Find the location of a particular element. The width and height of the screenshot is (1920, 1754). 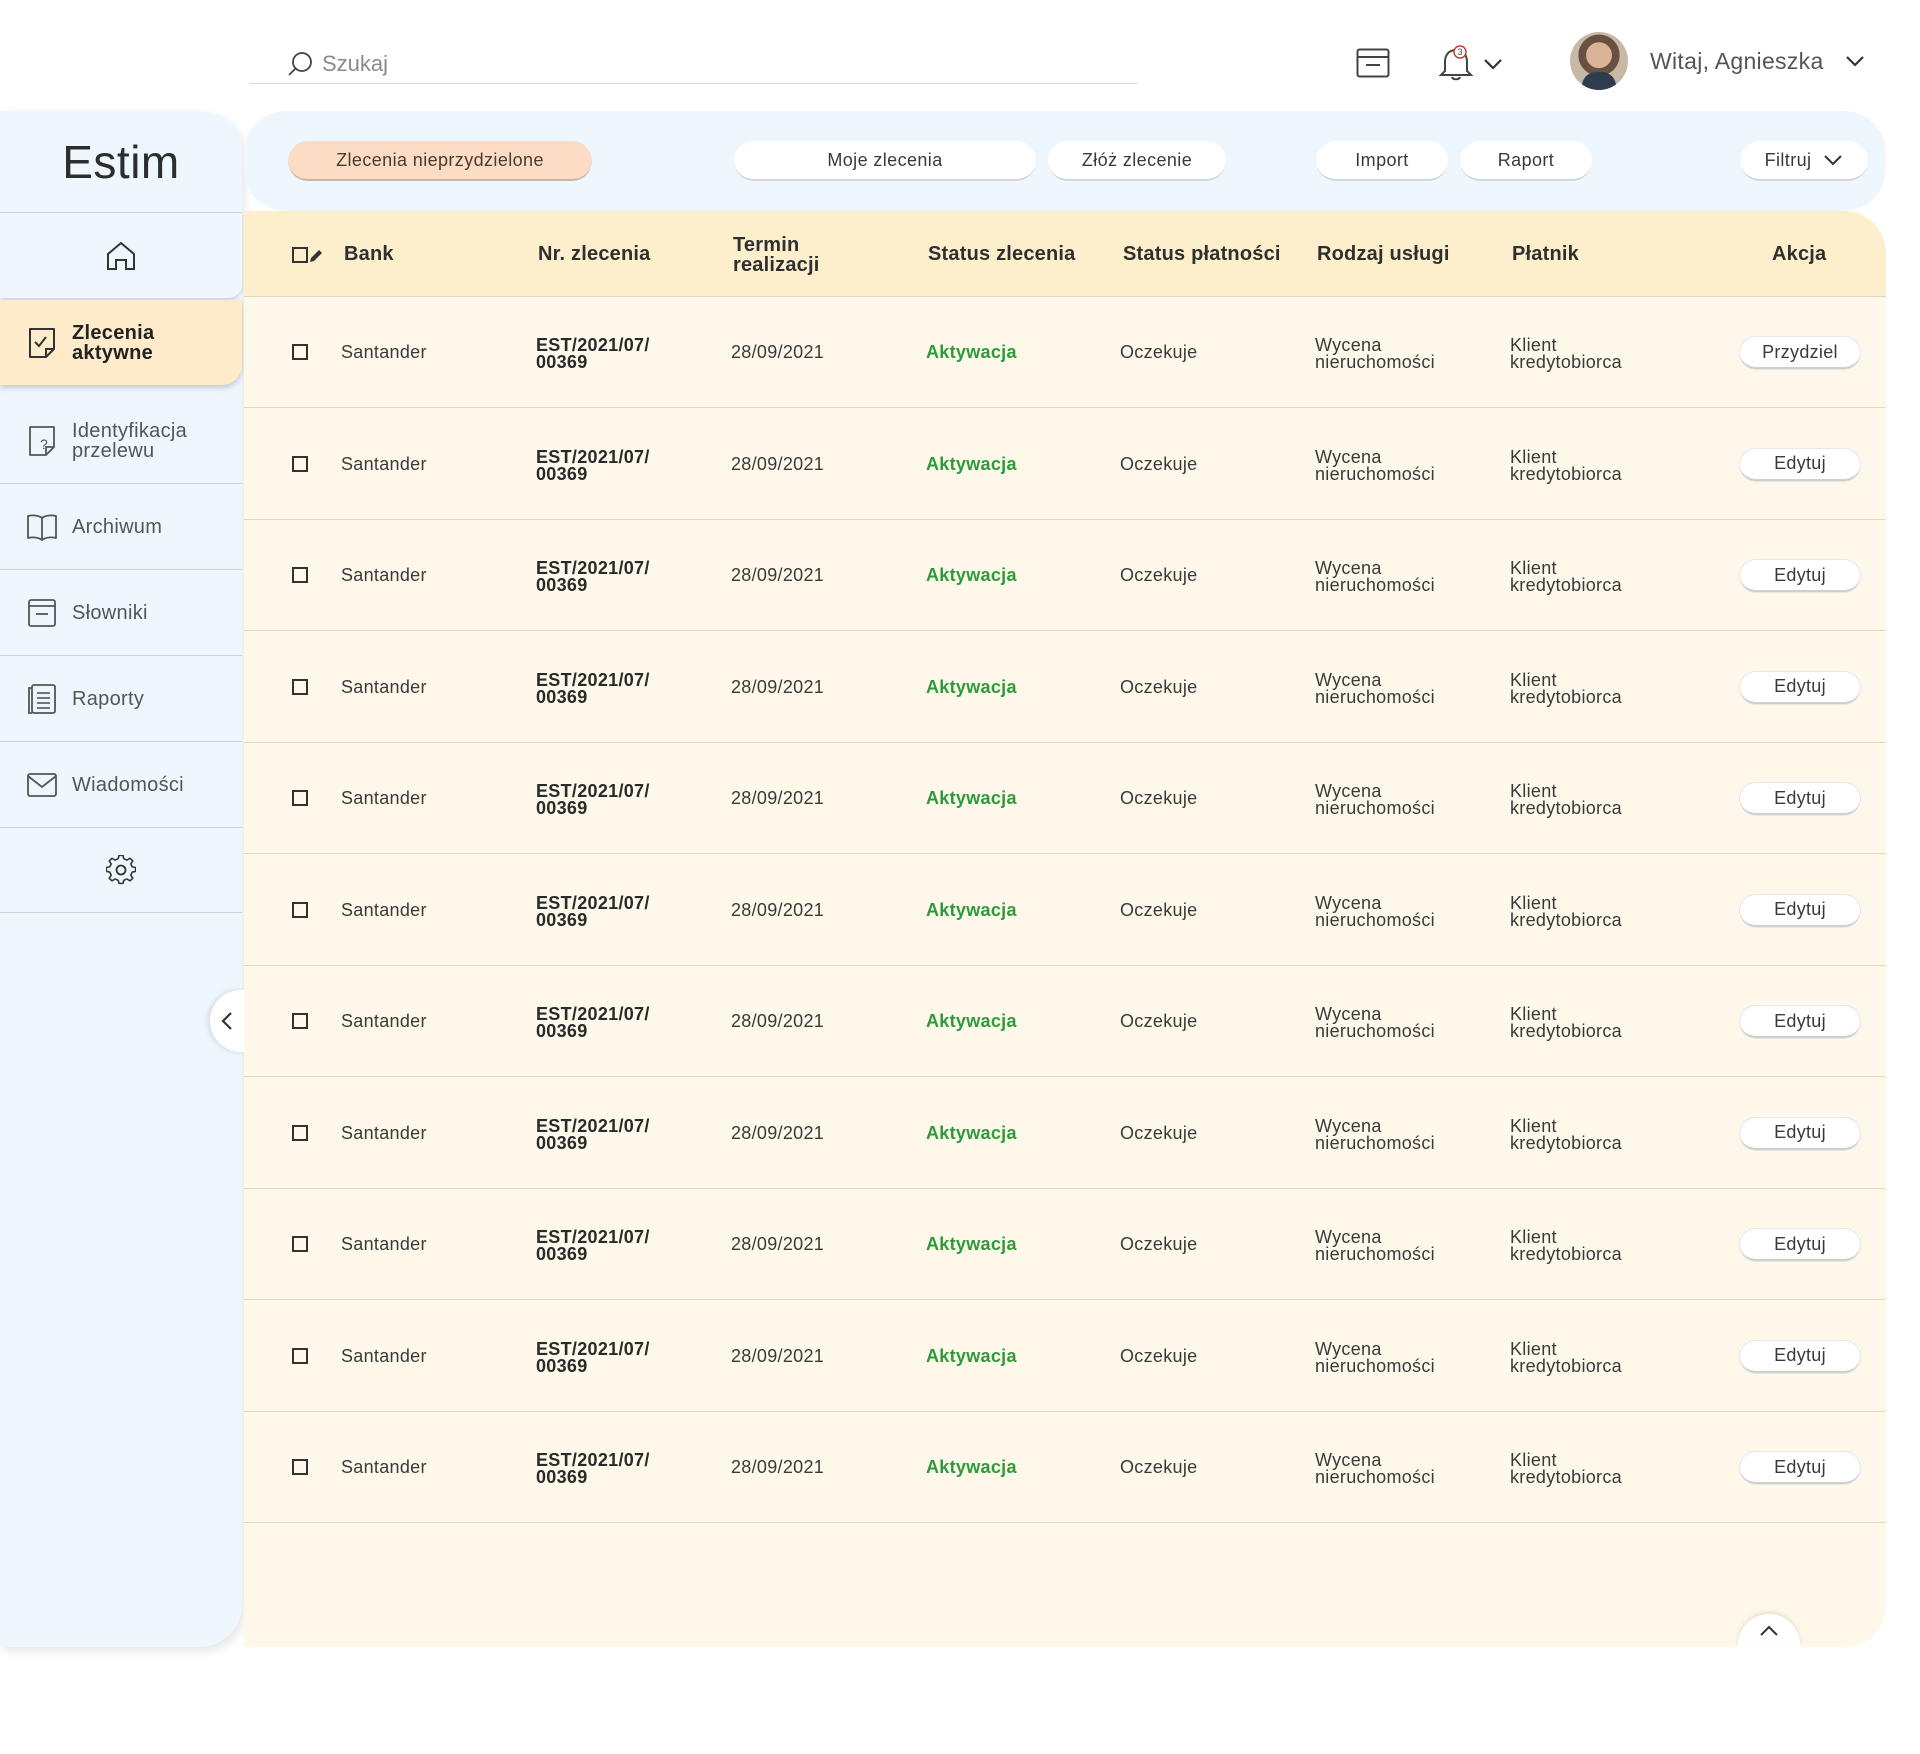

place-order-button: Złóż zlecenie is located at coordinates (1137, 161).